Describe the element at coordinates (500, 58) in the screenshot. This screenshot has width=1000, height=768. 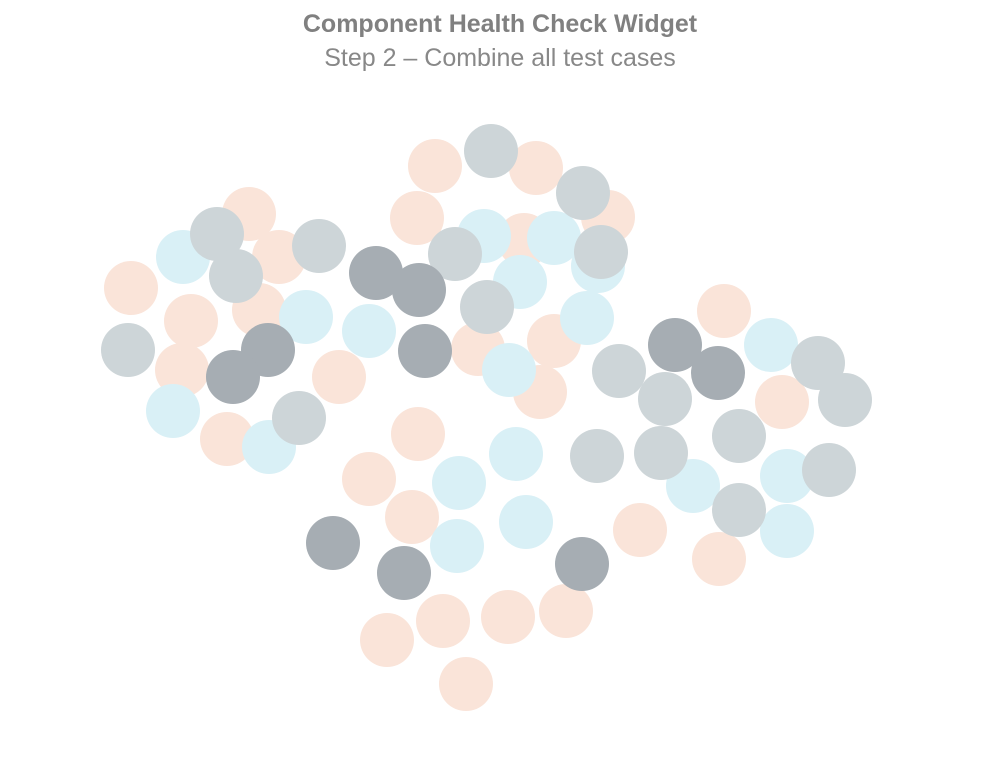
I see `chart-subtitle: Step 2 – Combine all test cases` at that location.